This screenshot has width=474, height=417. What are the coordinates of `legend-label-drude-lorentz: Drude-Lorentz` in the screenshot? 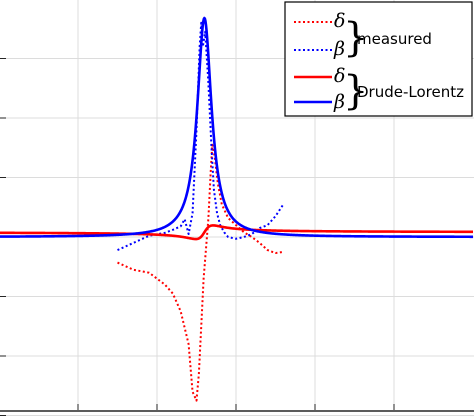 It's located at (410, 92).